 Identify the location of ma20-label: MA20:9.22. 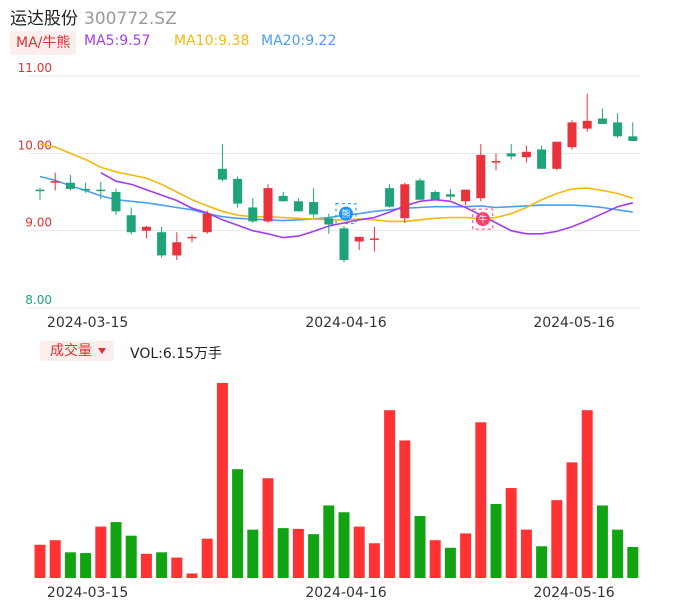
(299, 41).